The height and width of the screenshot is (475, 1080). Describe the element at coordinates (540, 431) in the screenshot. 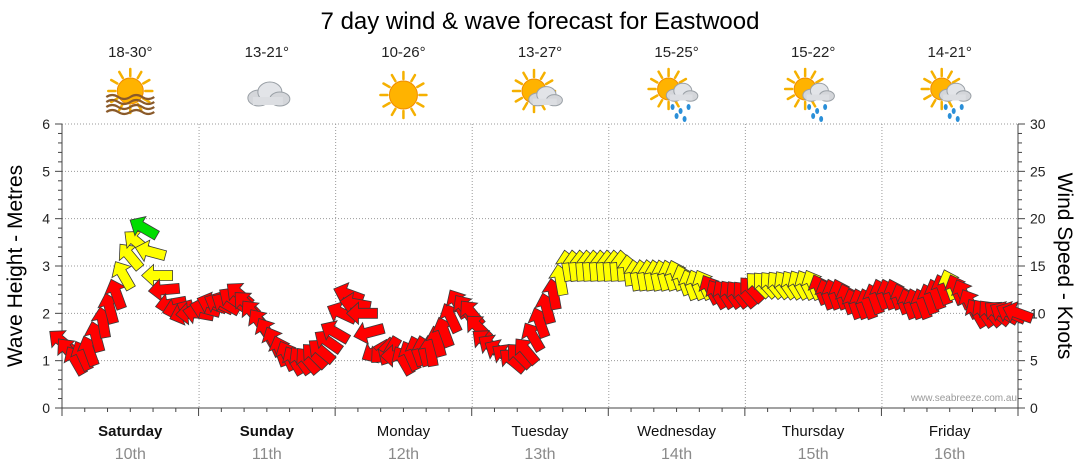

I see `day-label: Tuesday` at that location.